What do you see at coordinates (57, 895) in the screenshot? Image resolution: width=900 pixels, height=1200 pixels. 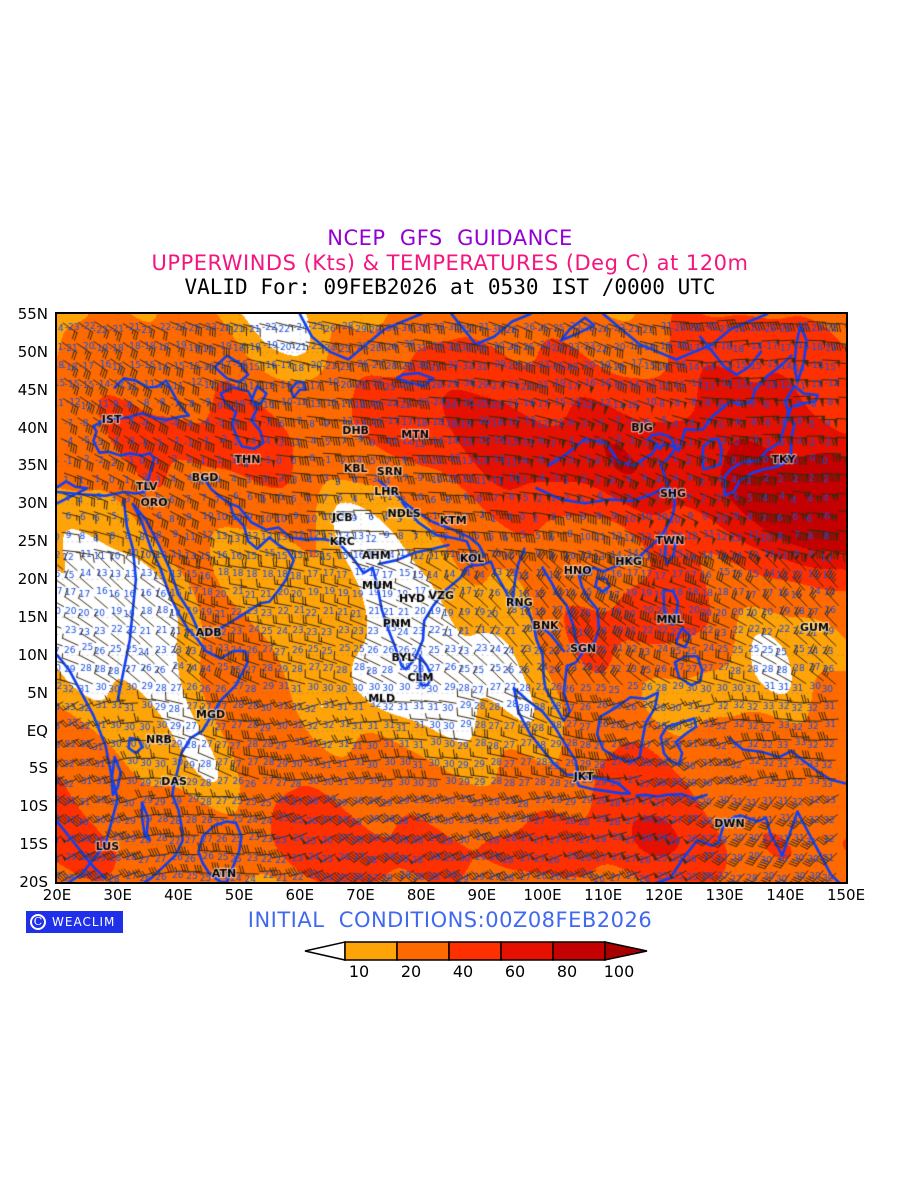 I see `longitude-tick: 20E` at bounding box center [57, 895].